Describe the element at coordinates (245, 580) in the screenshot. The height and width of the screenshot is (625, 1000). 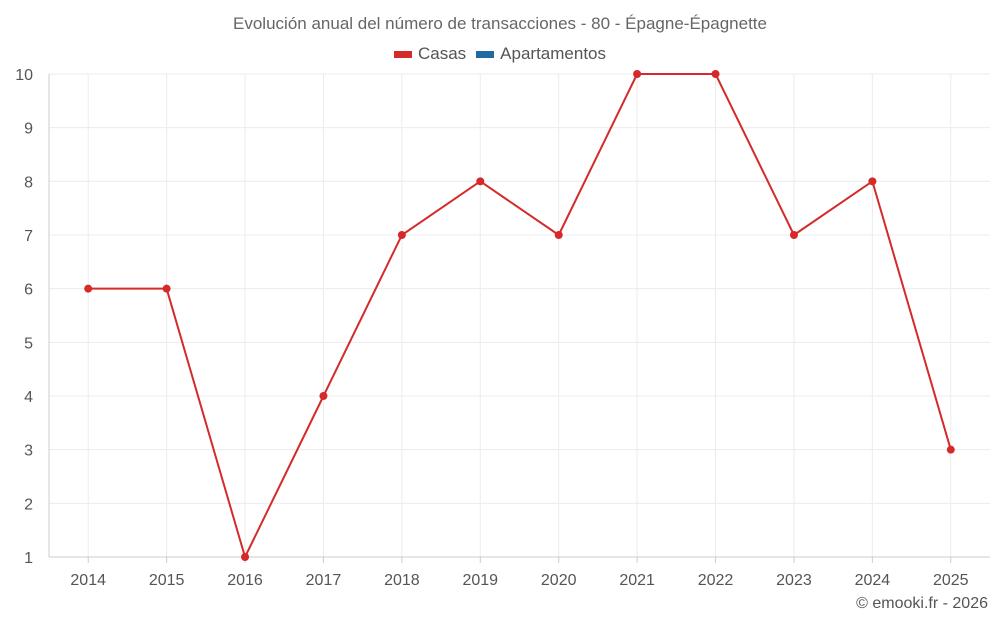
I see `x-tick-label: 2016` at that location.